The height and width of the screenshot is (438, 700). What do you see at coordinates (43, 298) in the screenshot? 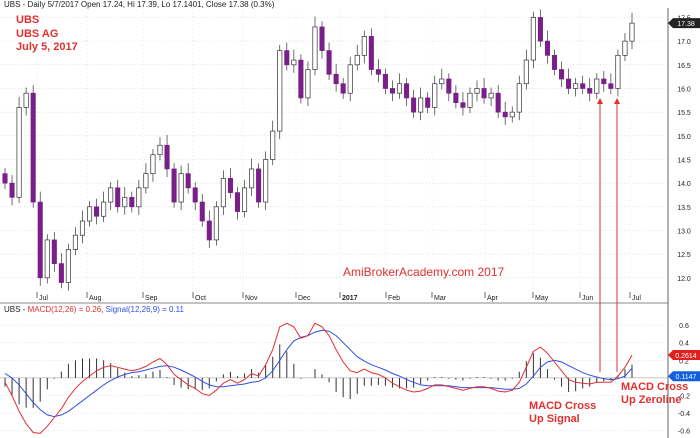
I see `x-tick-label: Jul` at bounding box center [43, 298].